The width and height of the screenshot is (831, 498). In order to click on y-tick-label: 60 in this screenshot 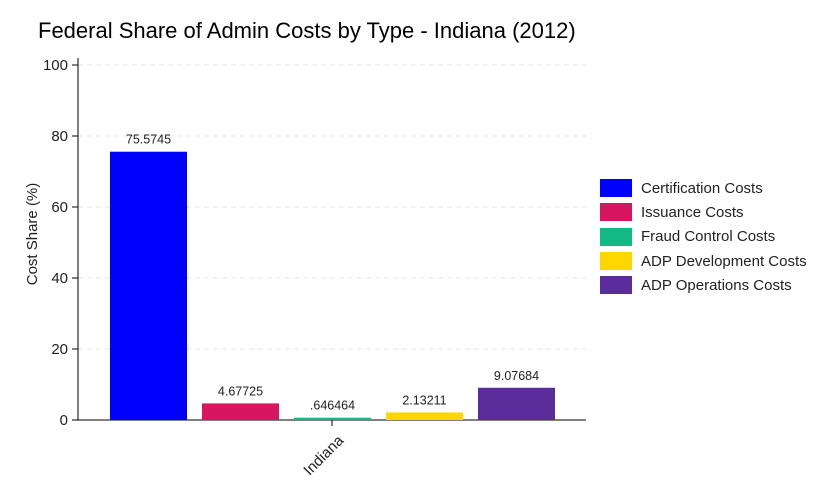, I will do `click(59, 207)`.